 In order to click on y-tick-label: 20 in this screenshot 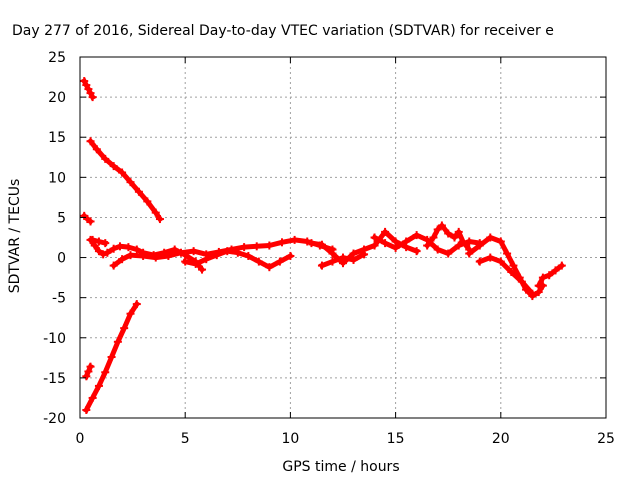, I will do `click(57, 98)`.